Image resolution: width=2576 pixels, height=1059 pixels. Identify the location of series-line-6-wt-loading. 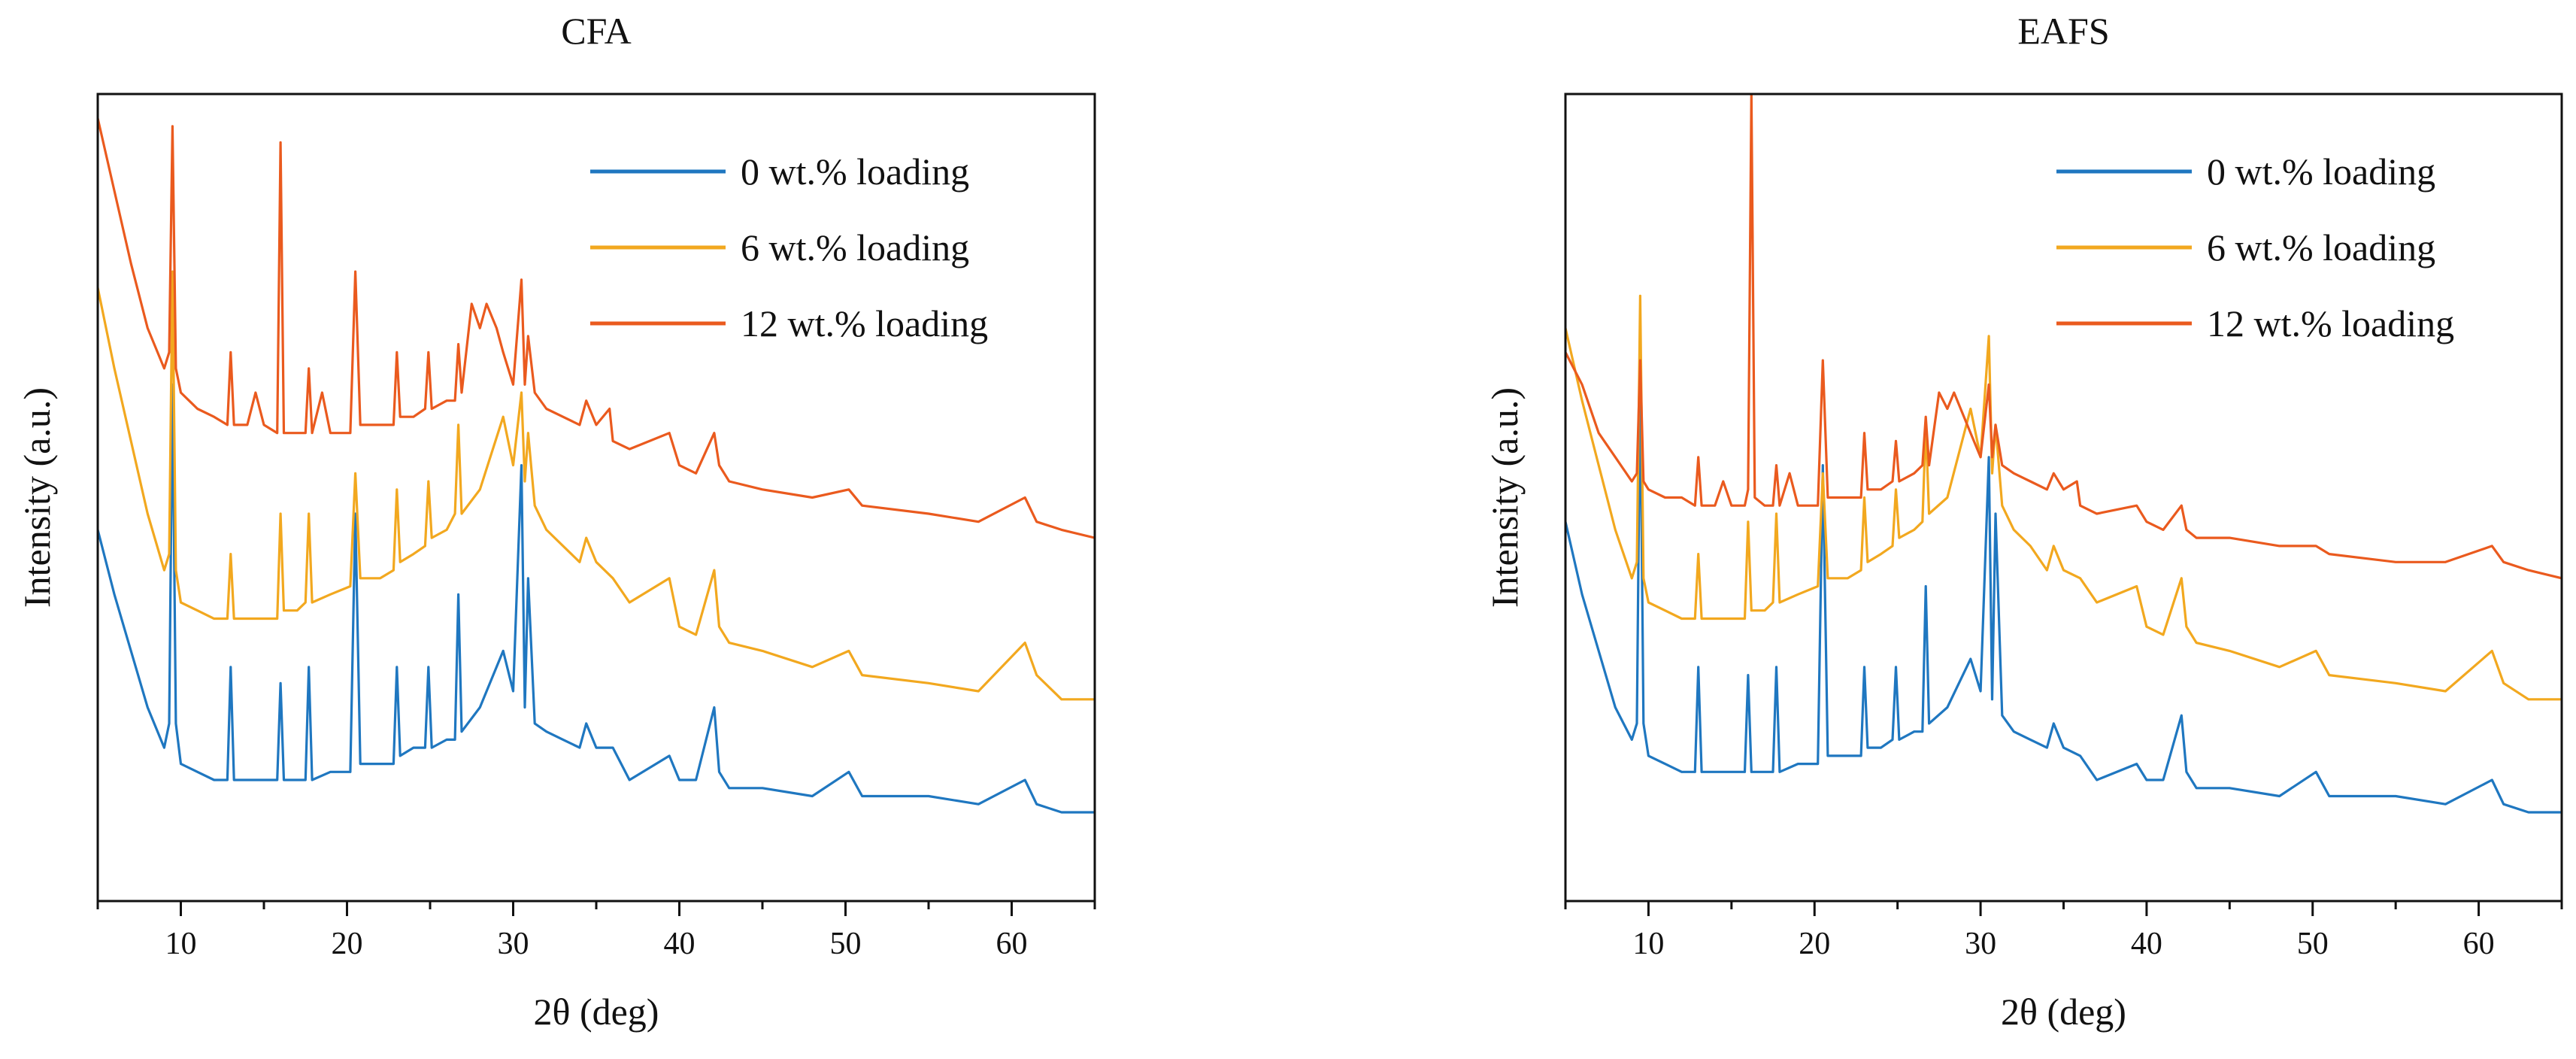
(2063, 497).